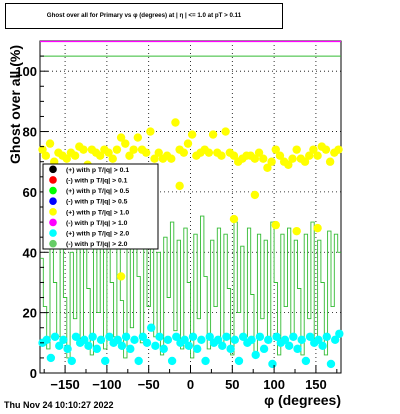  Describe the element at coordinates (59, 405) in the screenshot. I see `timestamp: Thu Nov 24 10:10:27 2022` at that location.